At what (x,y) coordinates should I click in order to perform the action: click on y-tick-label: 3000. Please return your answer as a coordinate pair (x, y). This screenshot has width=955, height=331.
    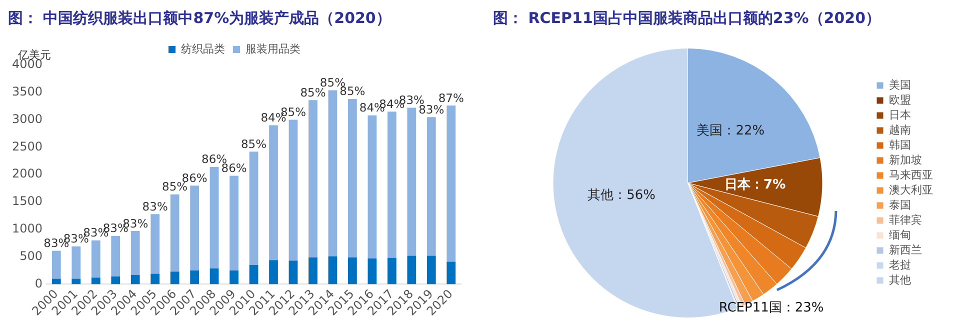
    Looking at the image, I should click on (27, 119).